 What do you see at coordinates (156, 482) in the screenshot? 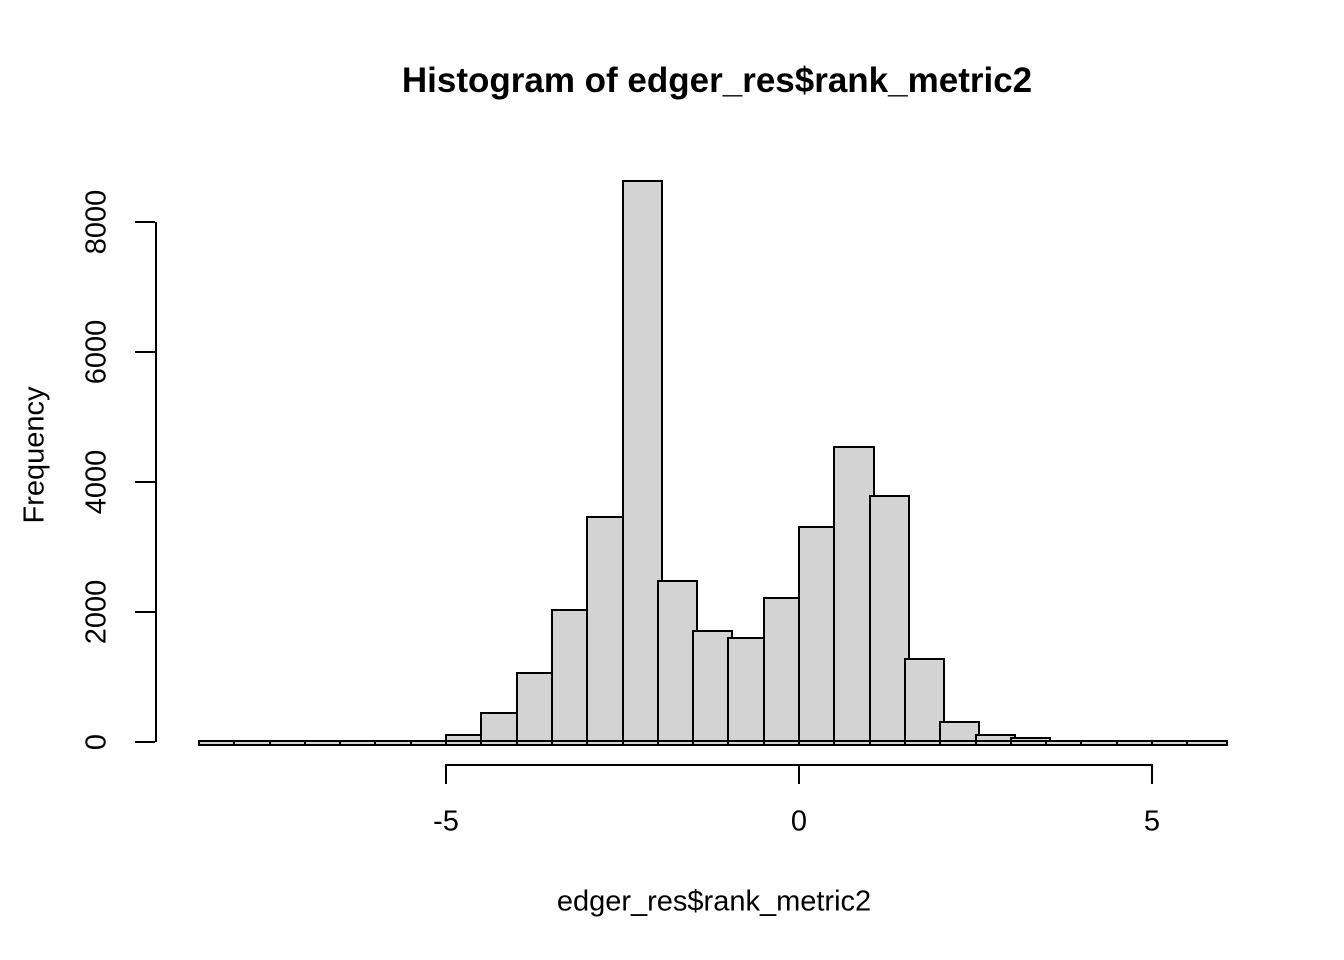
I see `y-axis-line` at bounding box center [156, 482].